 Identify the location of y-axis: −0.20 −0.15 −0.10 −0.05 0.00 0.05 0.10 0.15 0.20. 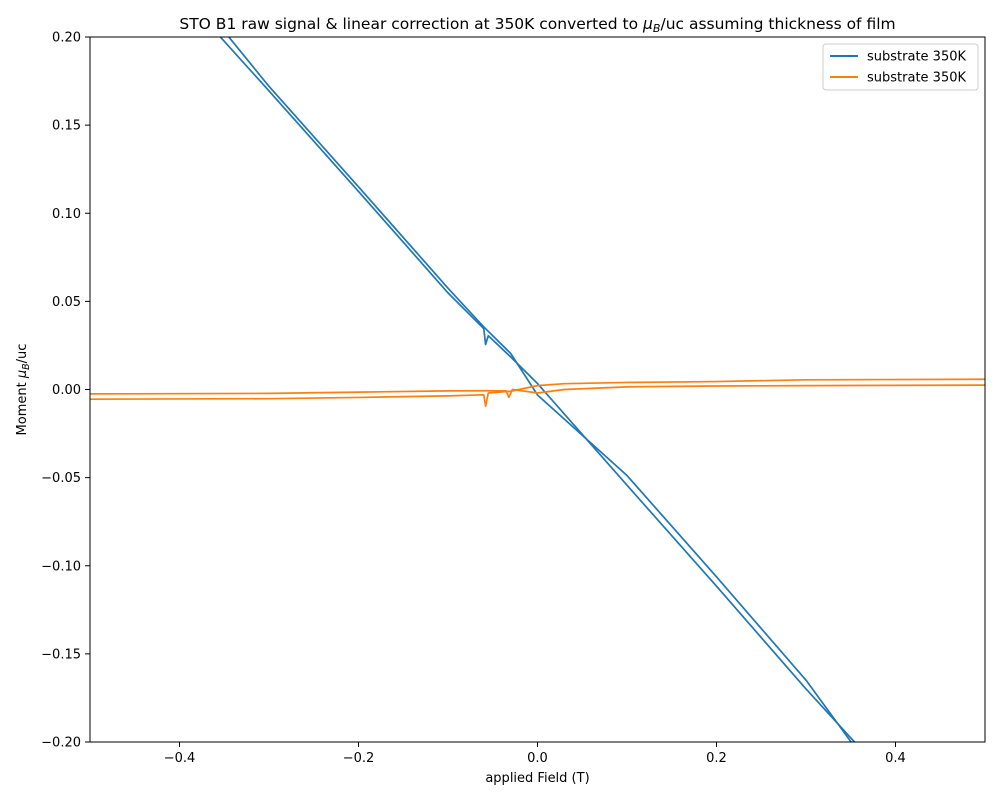
(65, 391).